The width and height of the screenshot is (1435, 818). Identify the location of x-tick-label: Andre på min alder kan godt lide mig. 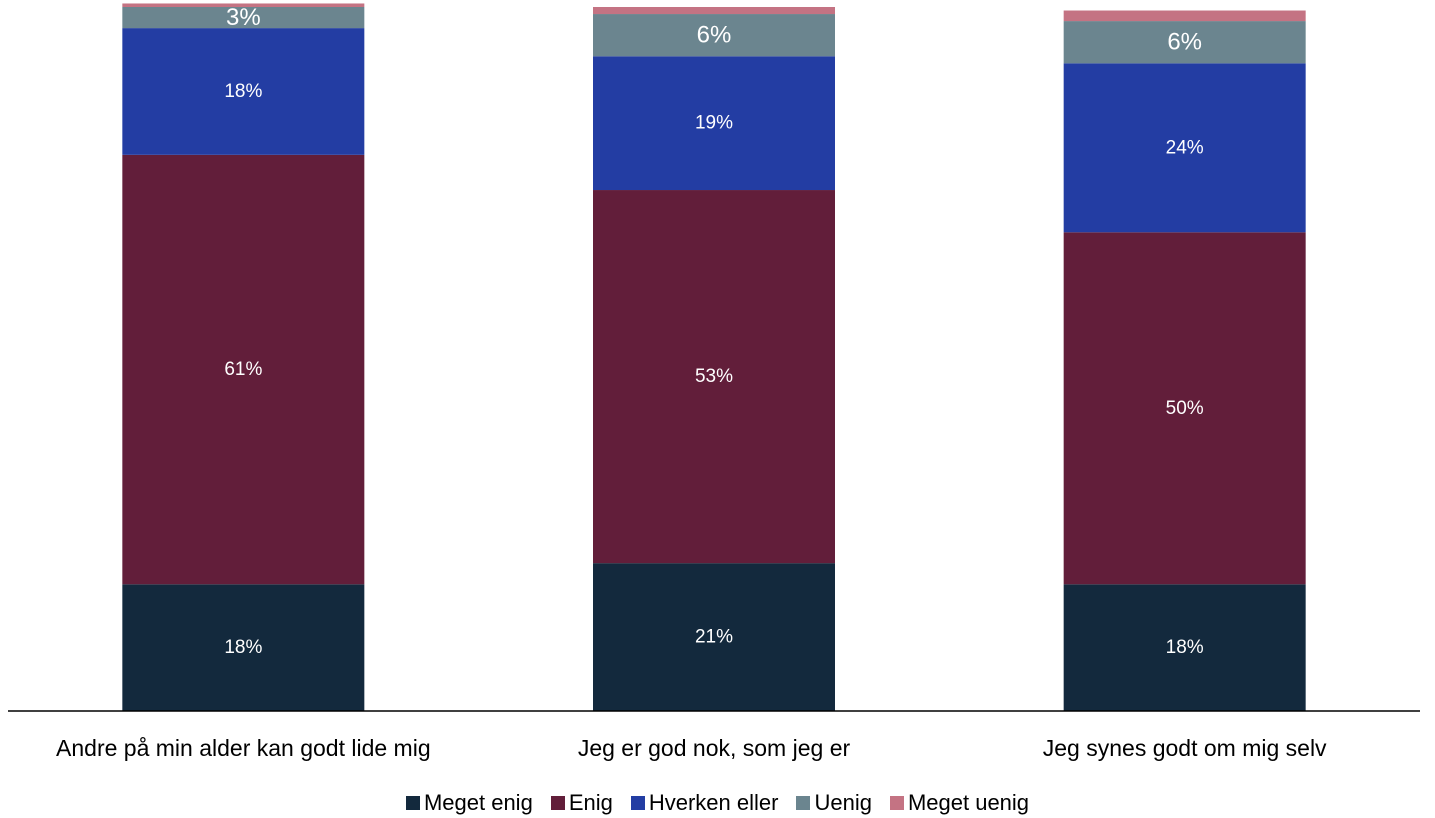
(243, 748).